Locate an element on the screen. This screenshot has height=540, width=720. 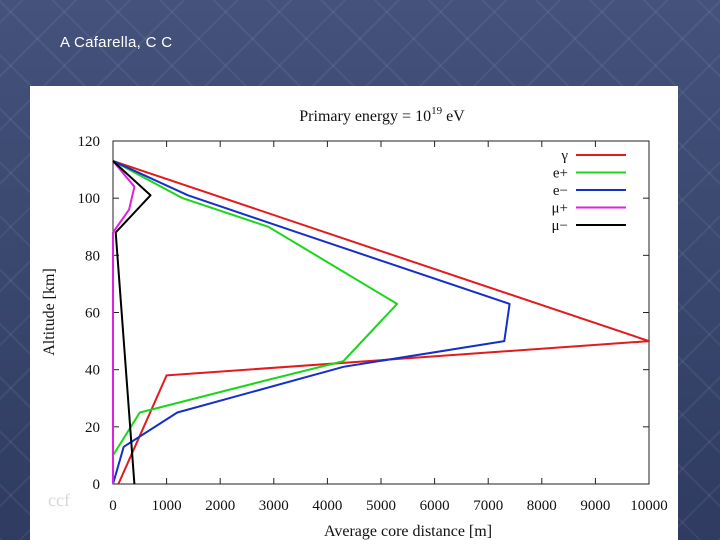
y-tick-label: 80 is located at coordinates (92, 256).